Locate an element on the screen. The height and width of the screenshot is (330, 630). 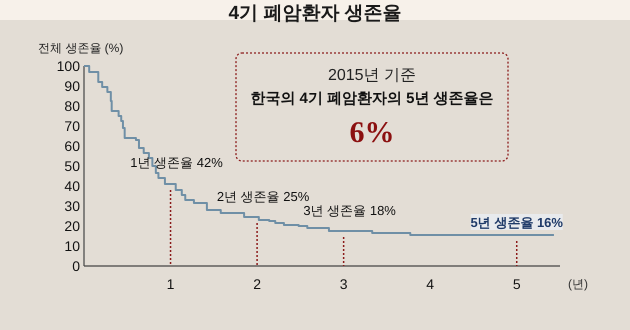
y-tick-label: 20 is located at coordinates (72, 226).